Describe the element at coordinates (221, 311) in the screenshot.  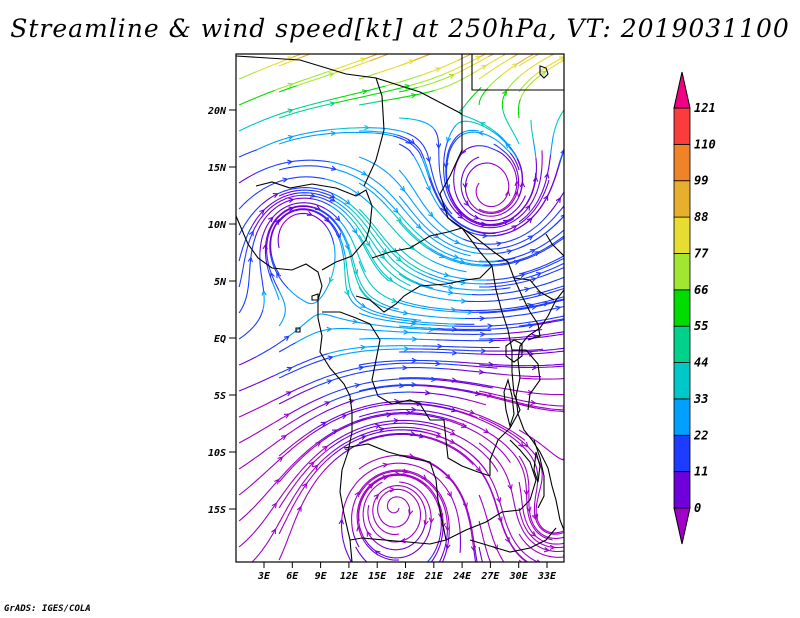
I see `latitude-ticks: 20N 15N 10N 5N EQ 5S 10S 15S` at that location.